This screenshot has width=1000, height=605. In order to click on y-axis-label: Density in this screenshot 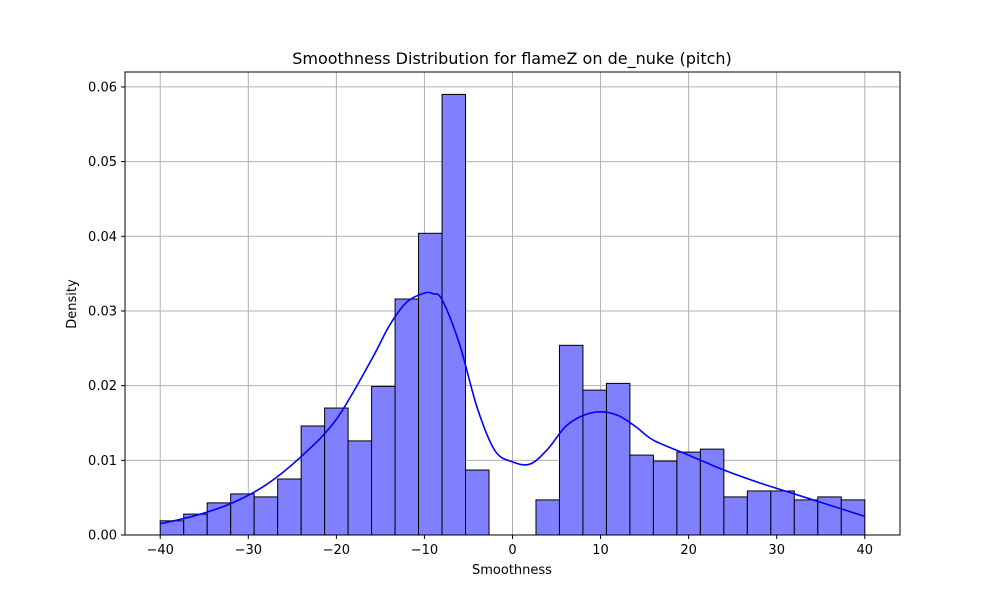, I will do `click(72, 304)`.